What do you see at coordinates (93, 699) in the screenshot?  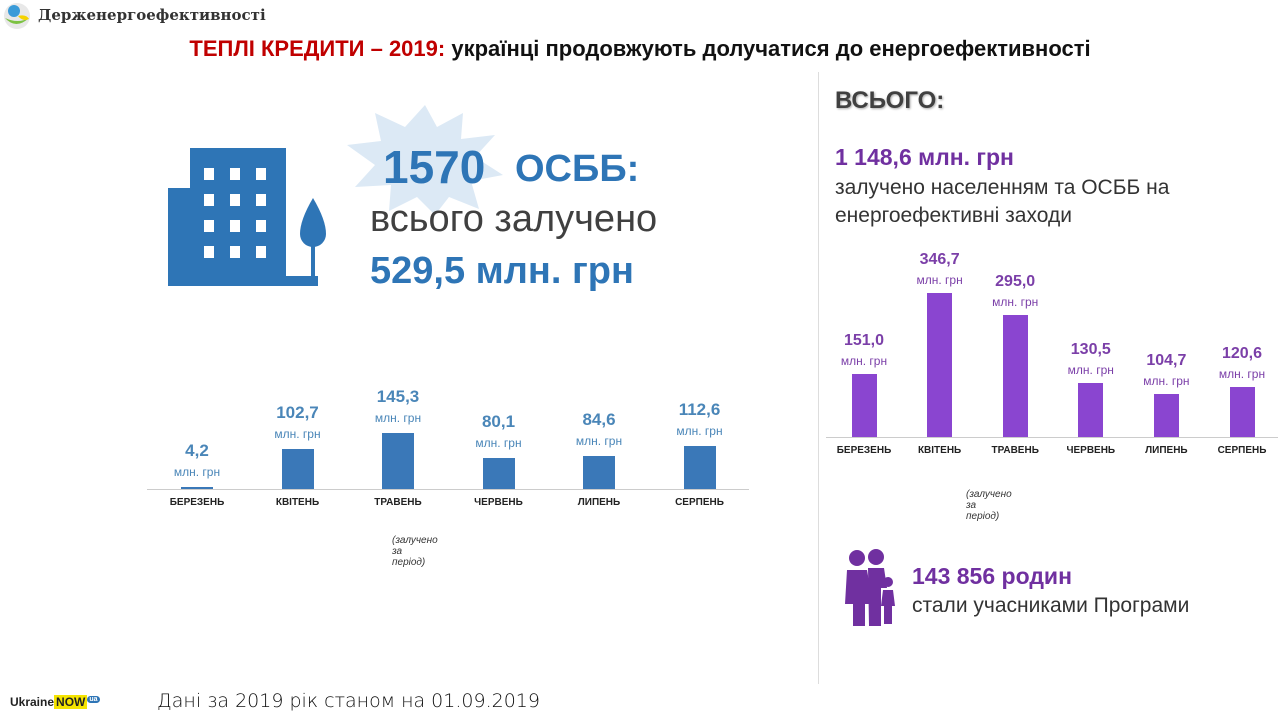 I see `brand-badge: ua` at bounding box center [93, 699].